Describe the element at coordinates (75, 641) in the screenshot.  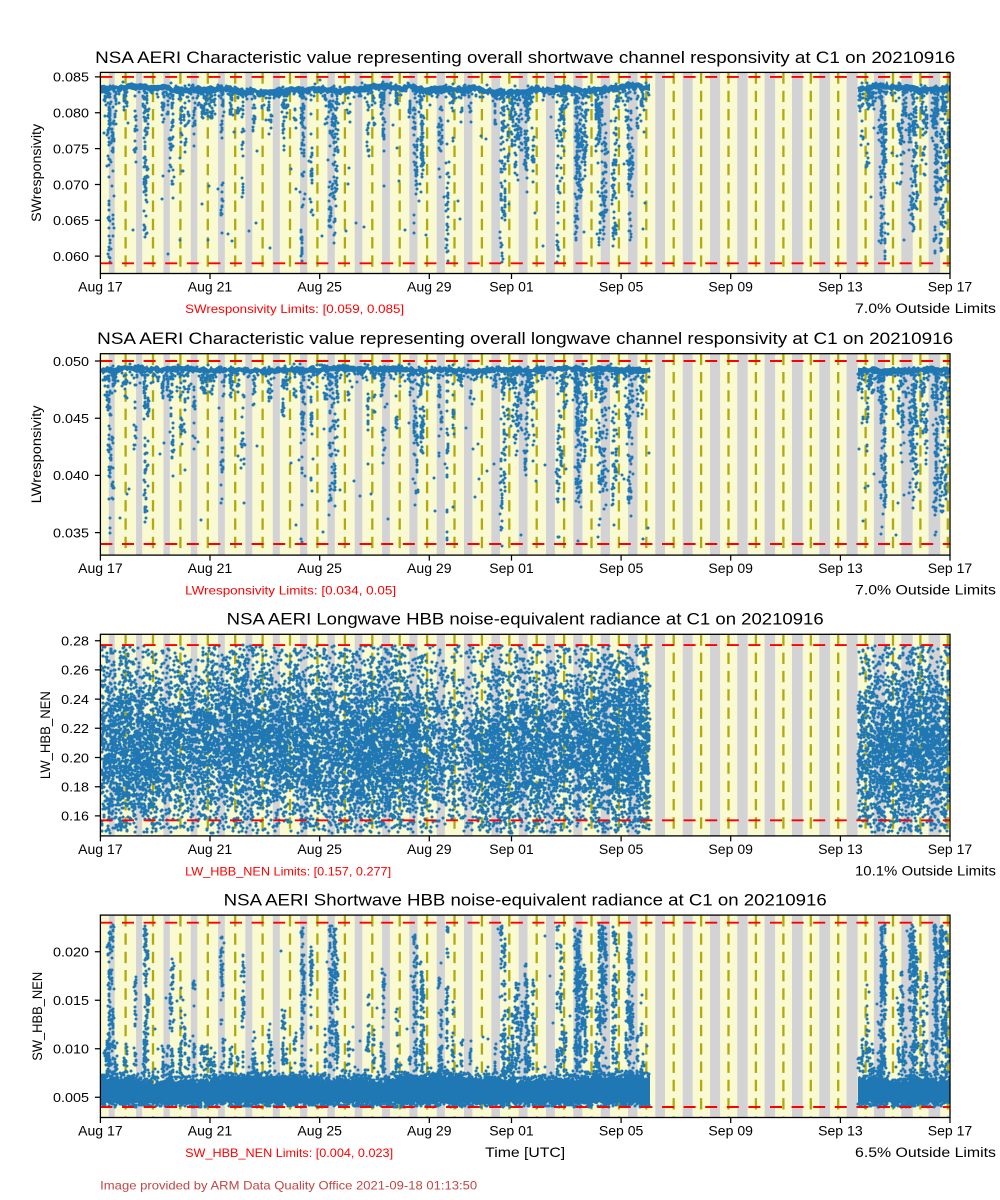
I see `svg-text: 0.28` at that location.